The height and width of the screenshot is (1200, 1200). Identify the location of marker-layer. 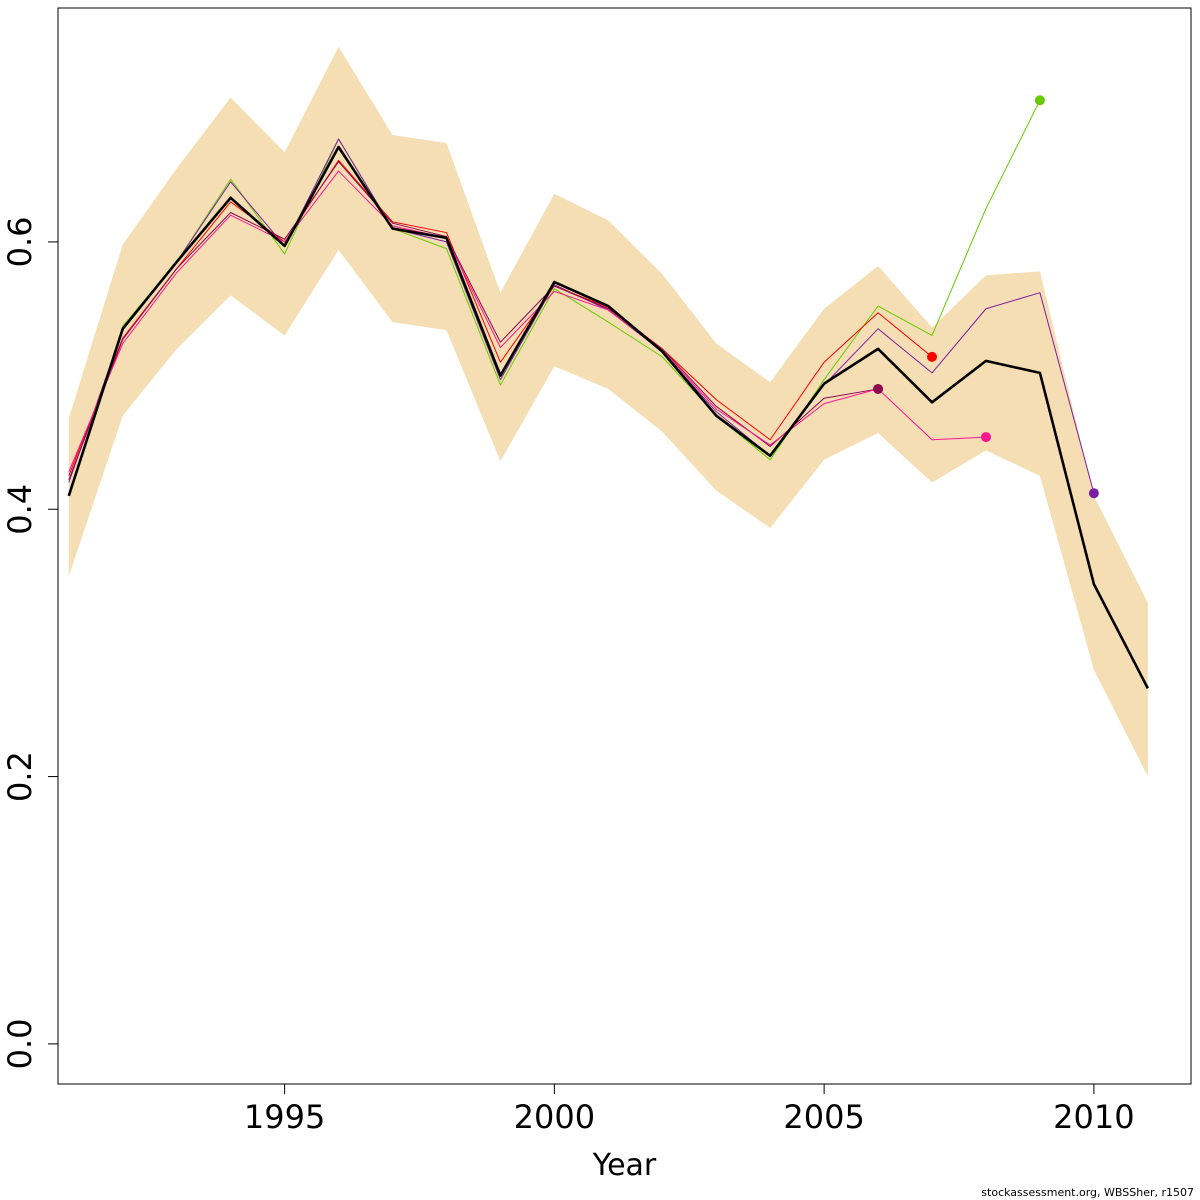
(986, 297).